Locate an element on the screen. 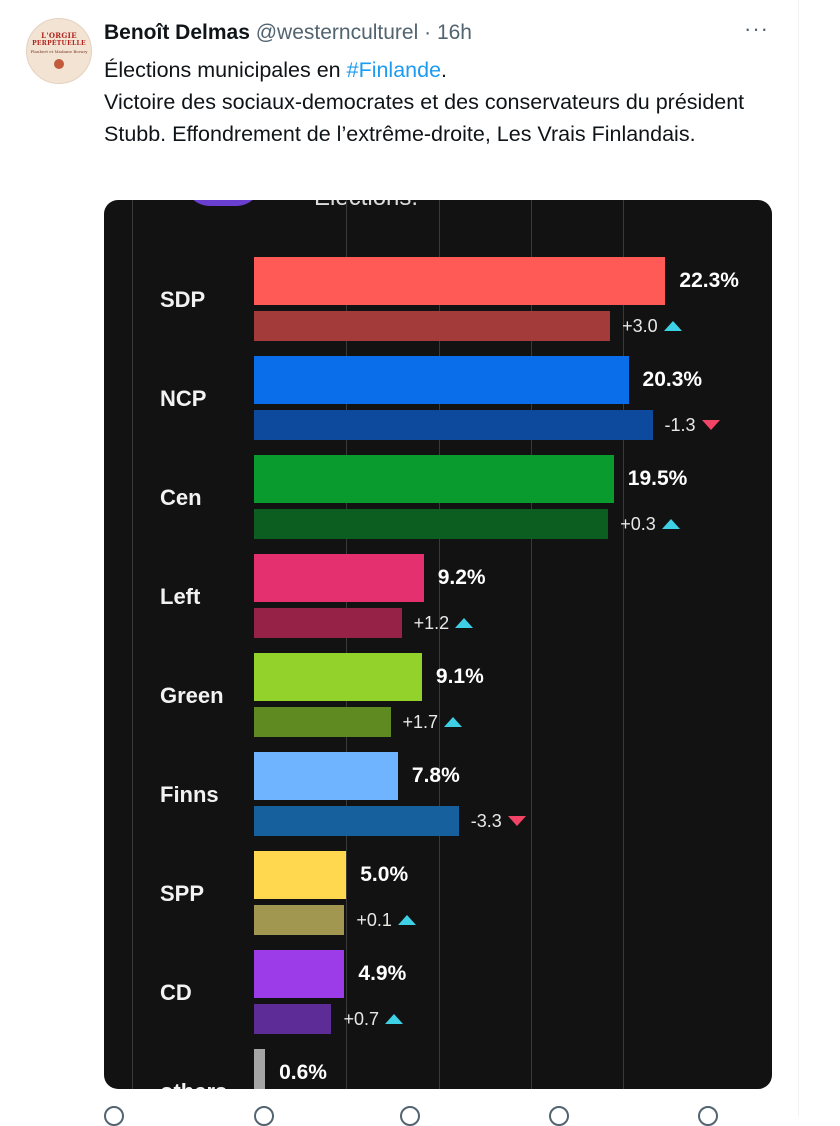 The width and height of the screenshot is (840, 1126). previous-bar-ncp is located at coordinates (453, 425).